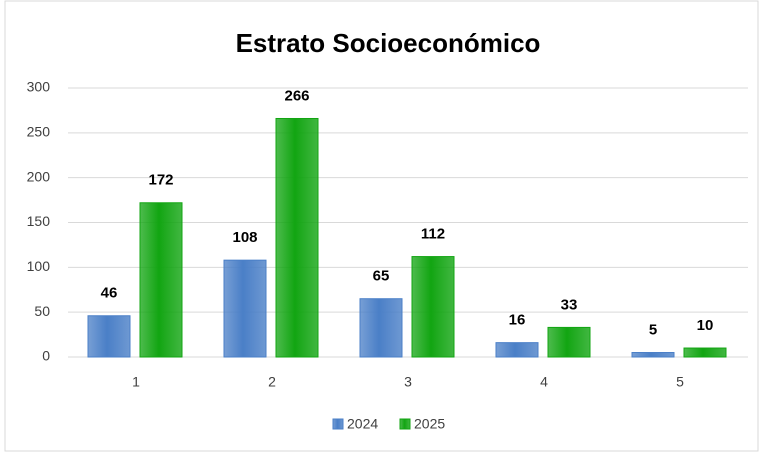 This screenshot has height=453, width=760. I want to click on value-label: 10, so click(705, 325).